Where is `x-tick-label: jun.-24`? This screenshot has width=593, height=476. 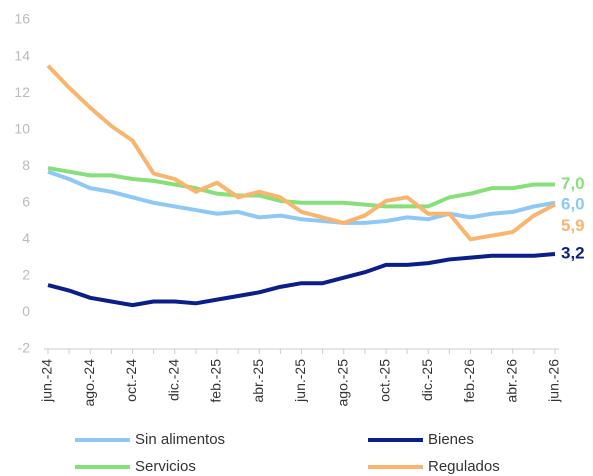 x-tick-label: jun.-24 is located at coordinates (47, 381).